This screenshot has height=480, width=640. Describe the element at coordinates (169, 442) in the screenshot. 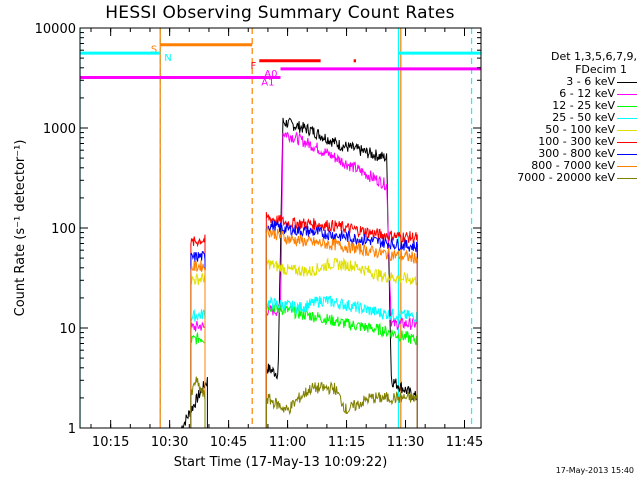

I see `x-tick-label-1: 10:30` at that location.